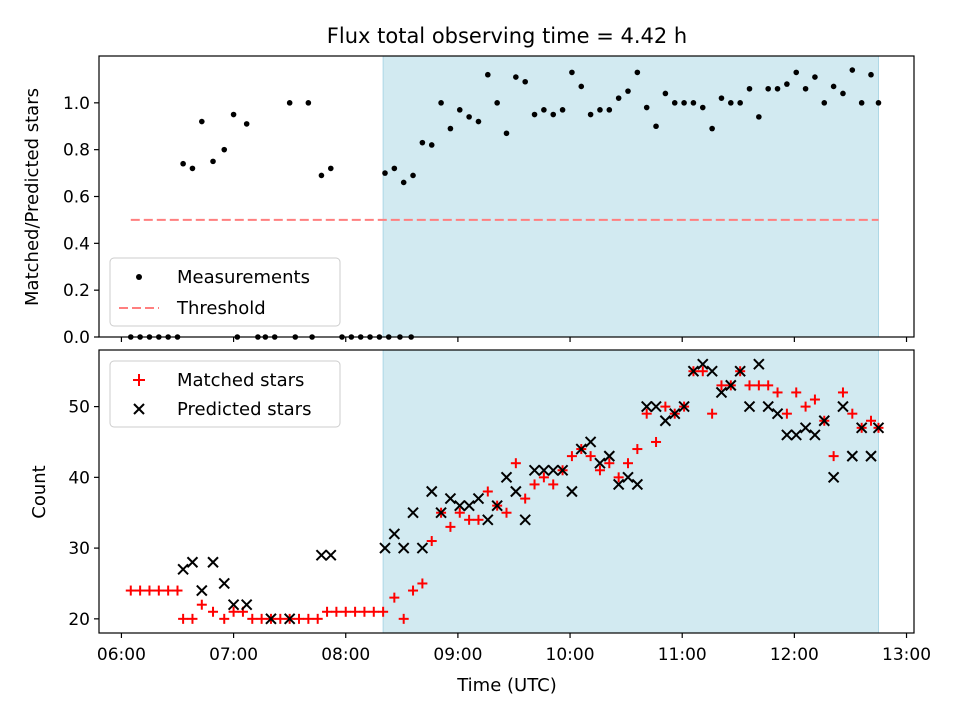  What do you see at coordinates (39, 491) in the screenshot?
I see `bottom-y-axis-label: Count` at bounding box center [39, 491].